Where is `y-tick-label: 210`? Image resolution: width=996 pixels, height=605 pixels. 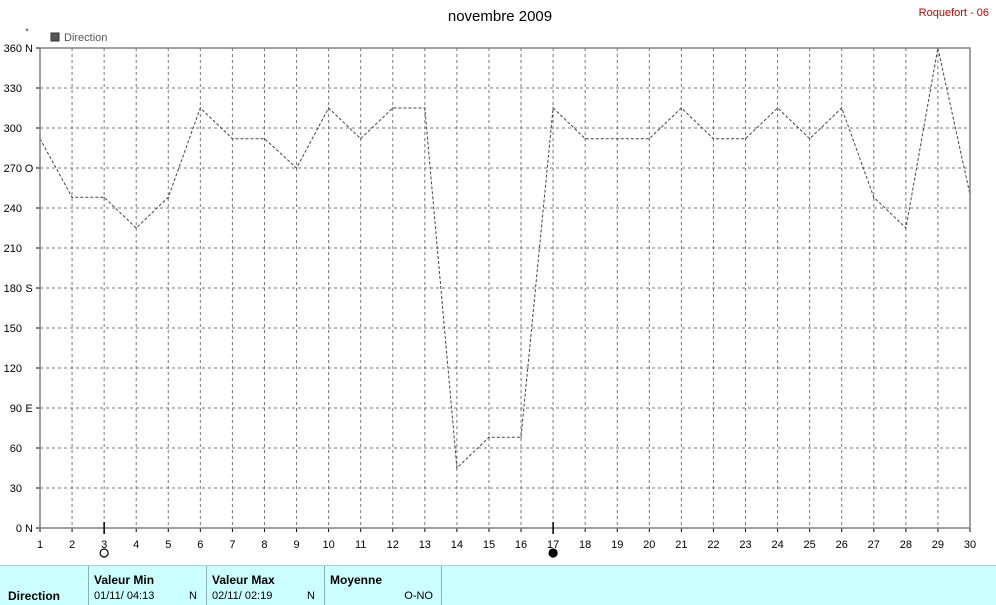 y-tick-label: 210 is located at coordinates (13, 249).